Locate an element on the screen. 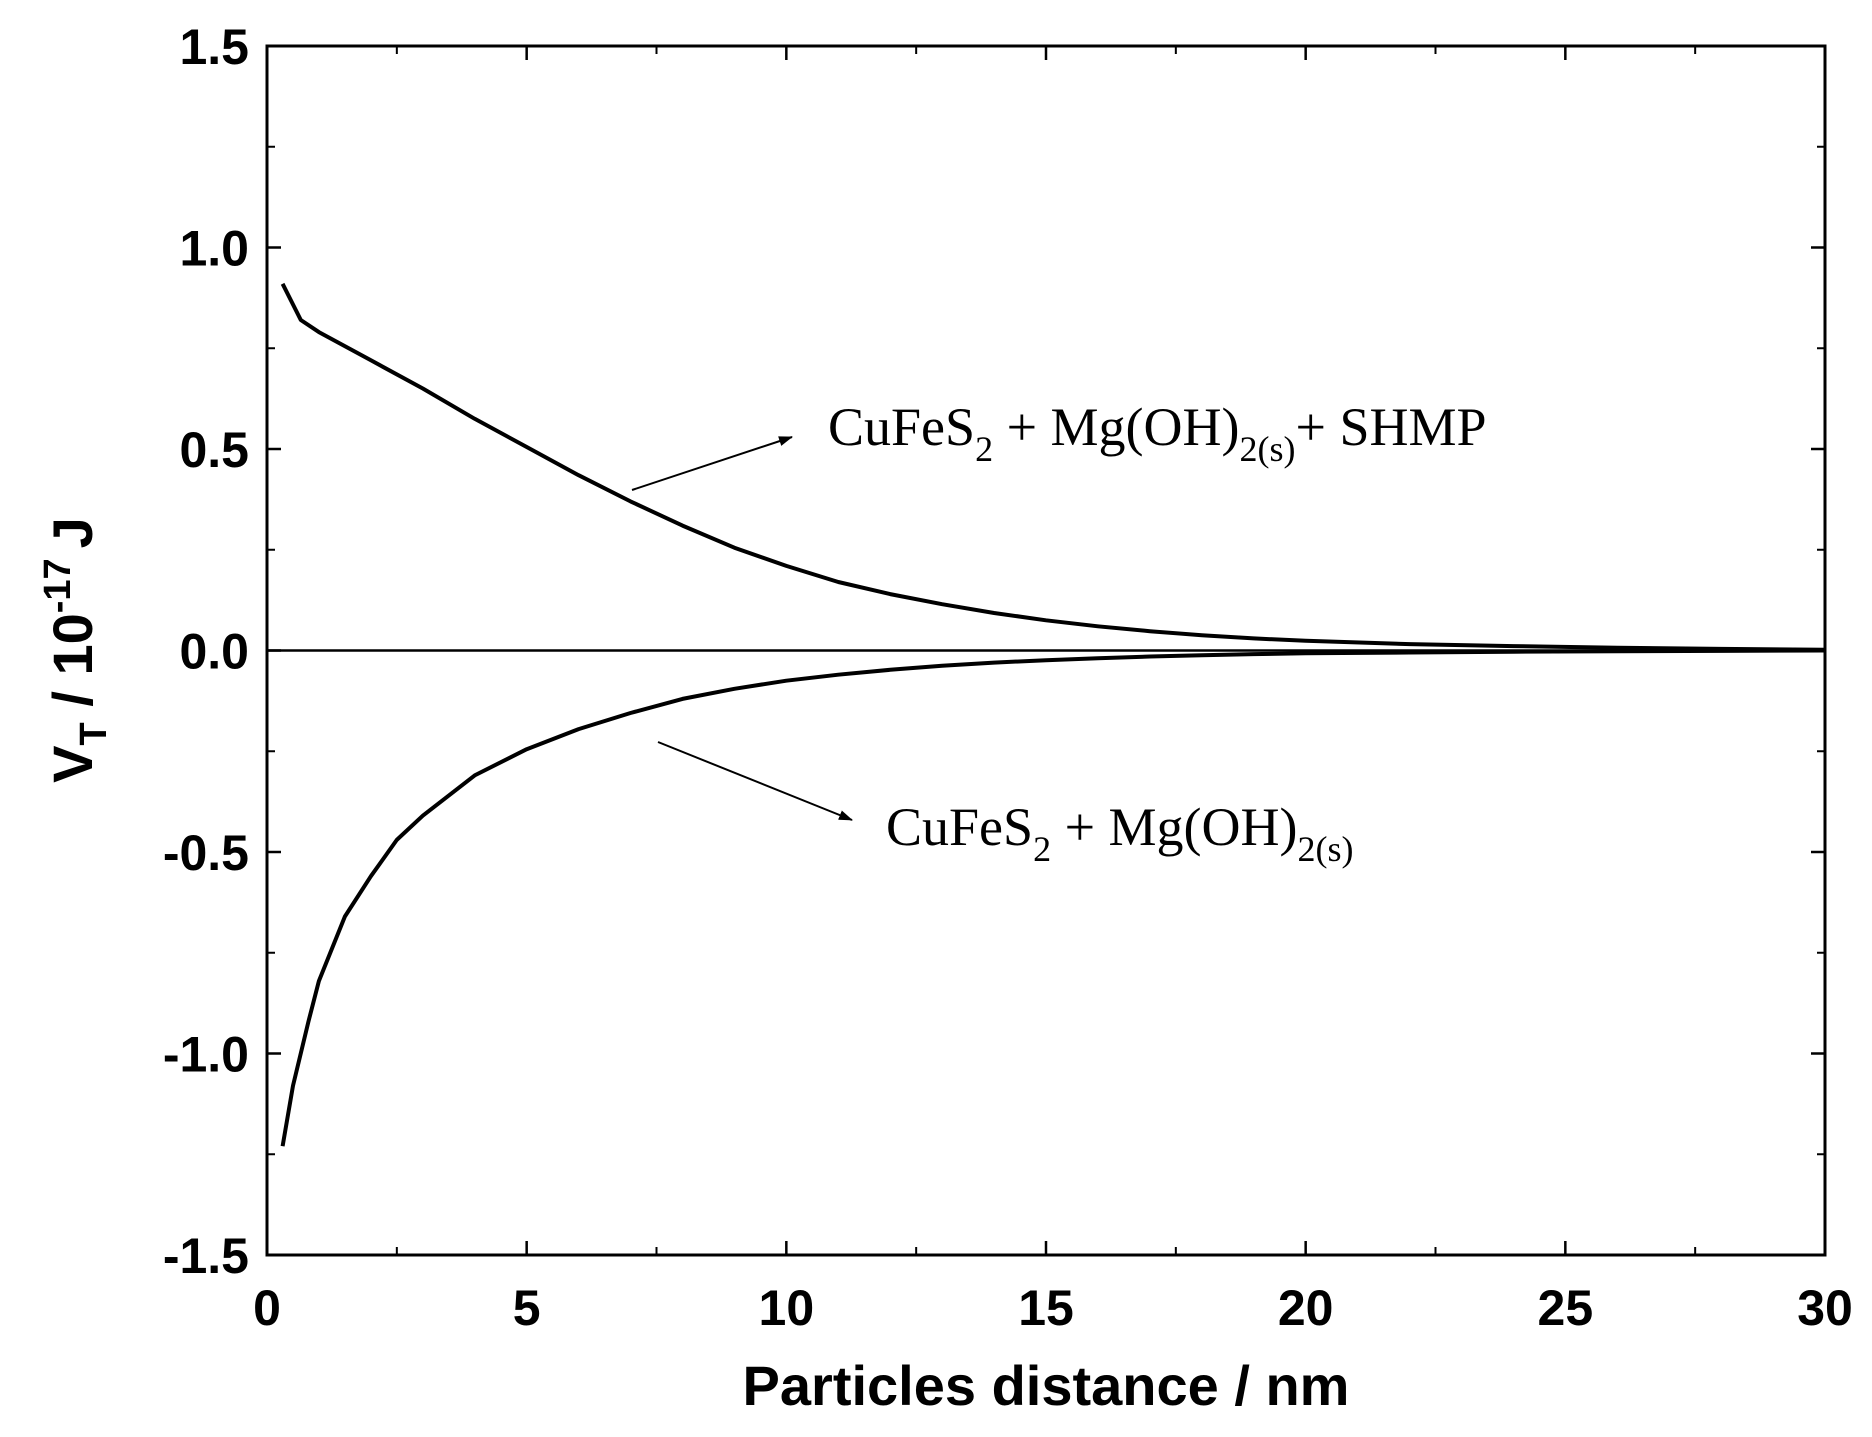  annotation-label: CuFeS2 + Mg(OH)2(s)+ SHMP is located at coordinates (1157, 433).